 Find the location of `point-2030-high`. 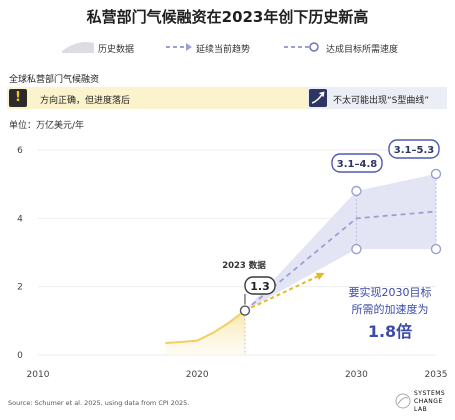

point-2030-high is located at coordinates (356, 191).